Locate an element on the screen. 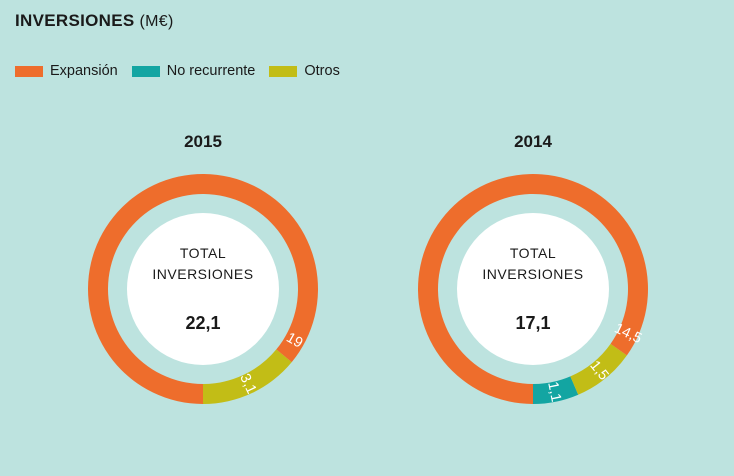 This screenshot has height=476, width=734. title-unit: (M€) is located at coordinates (156, 21).